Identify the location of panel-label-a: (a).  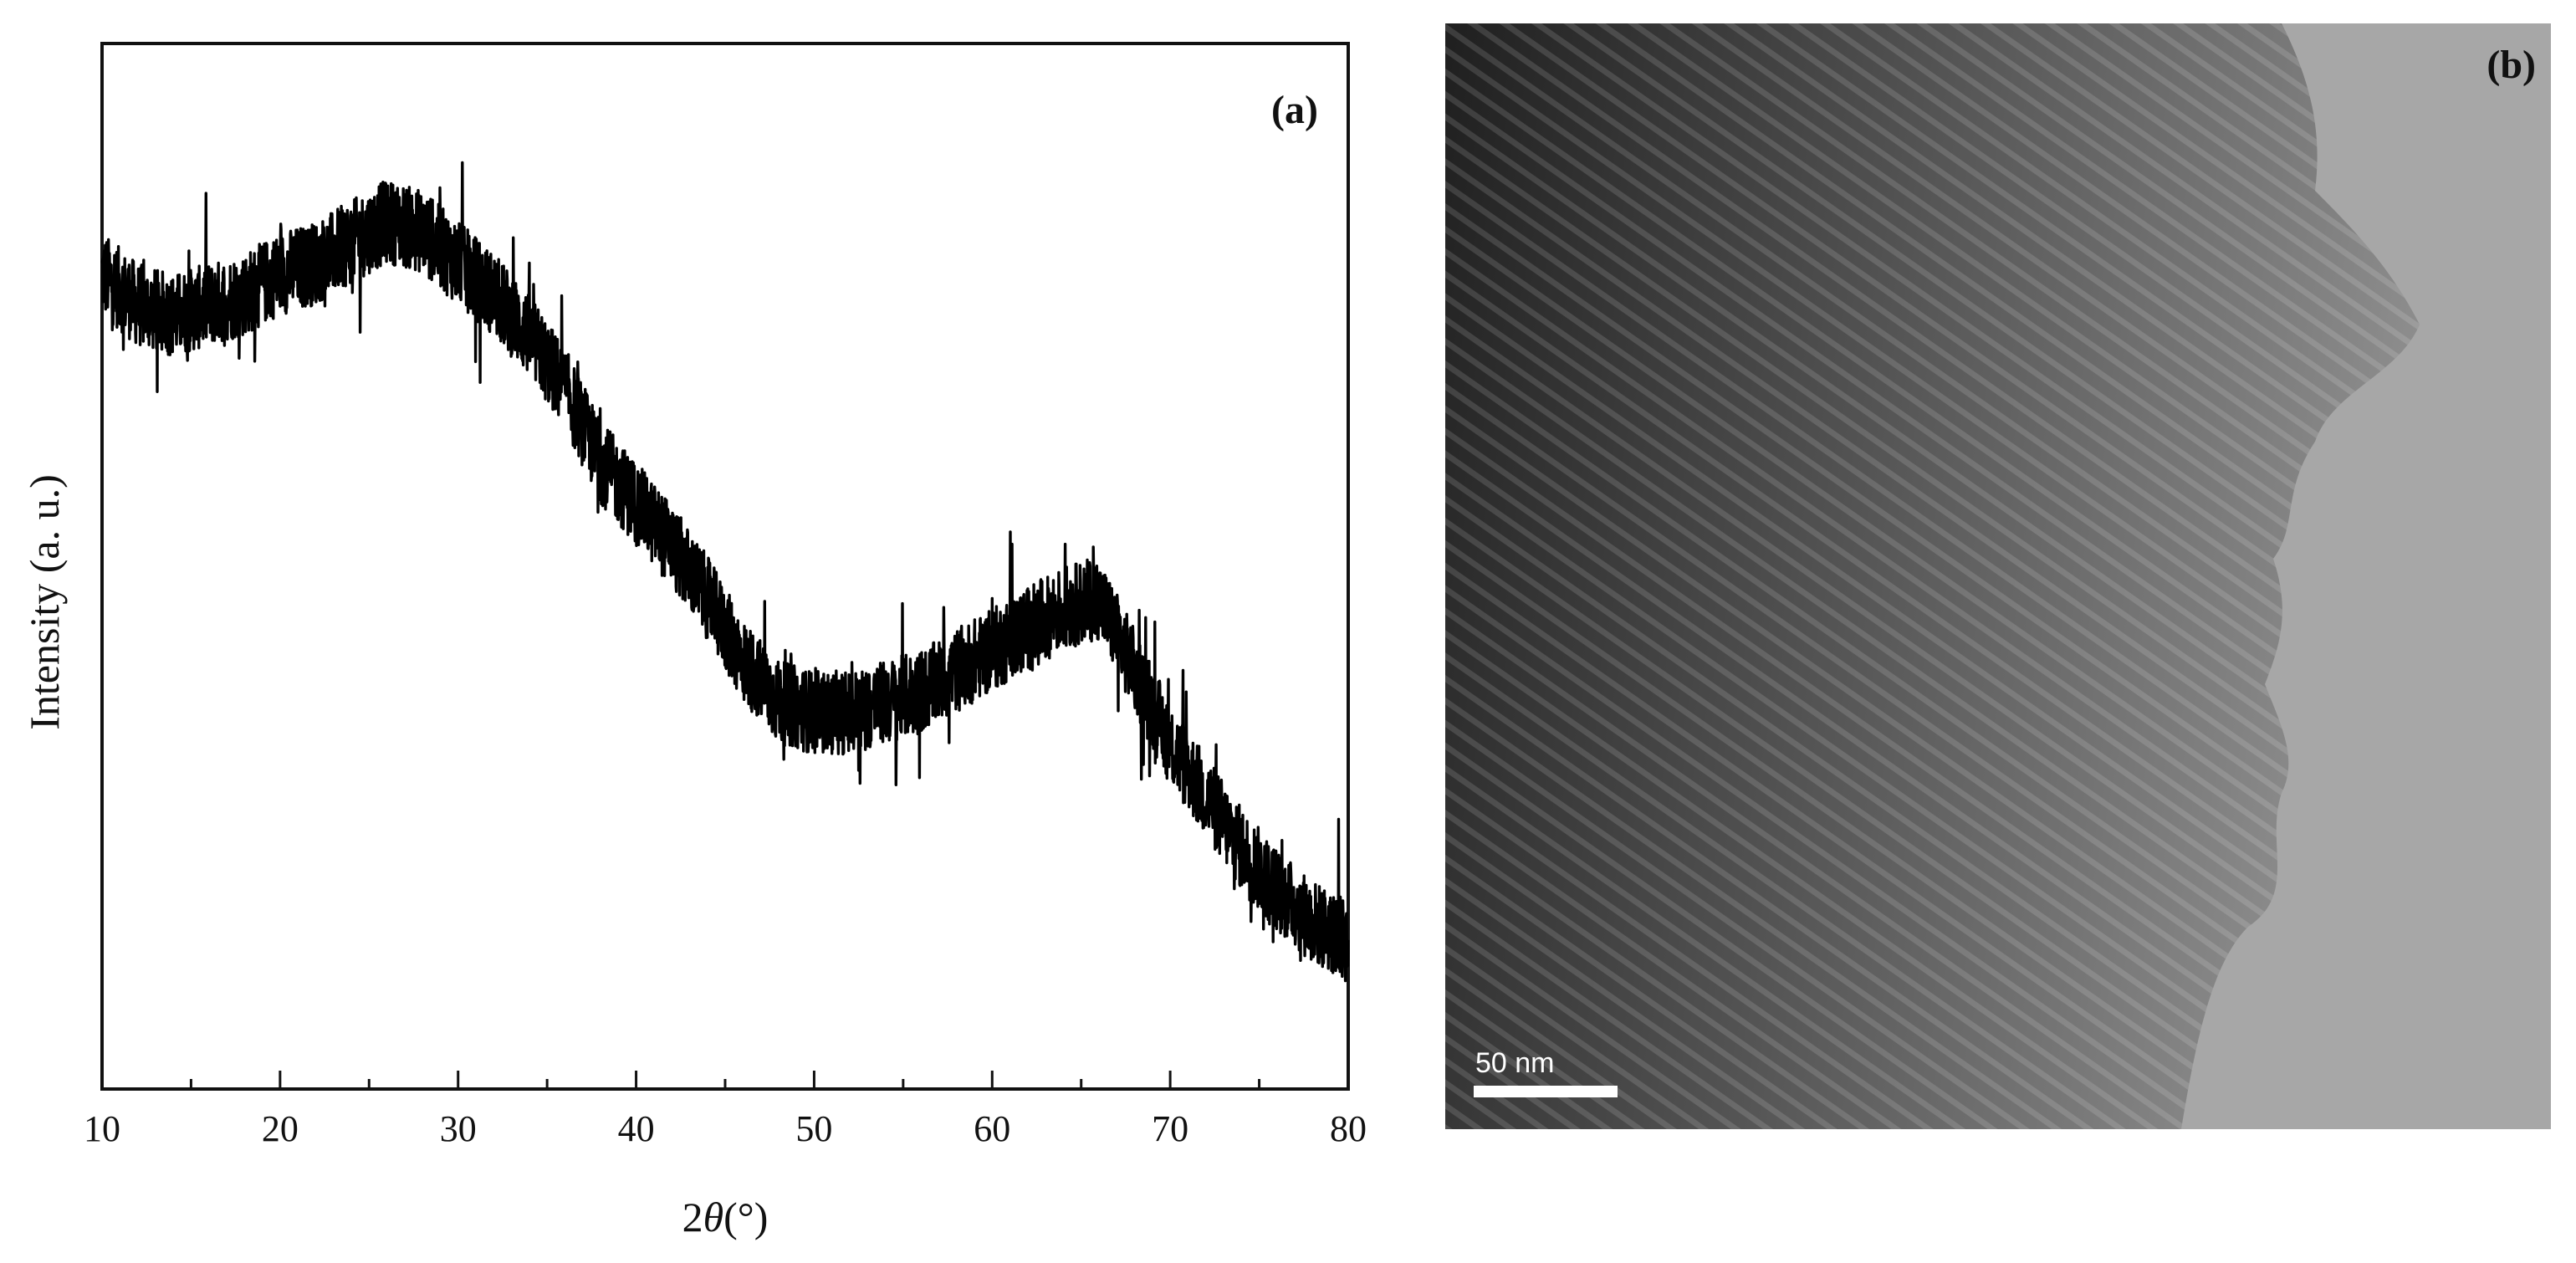
(1294, 110).